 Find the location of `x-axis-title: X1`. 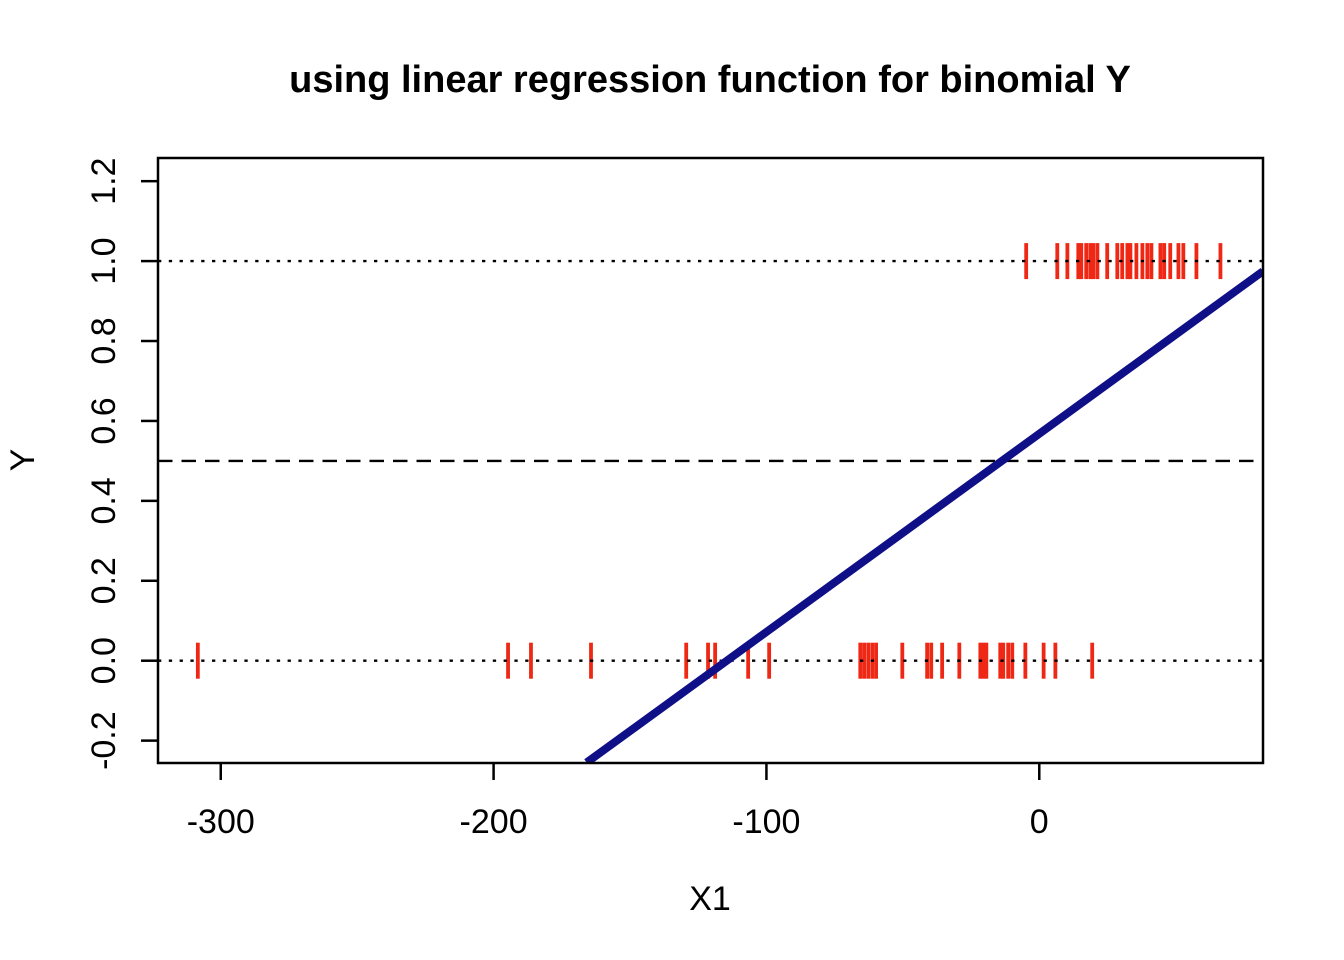

x-axis-title: X1 is located at coordinates (710, 899).